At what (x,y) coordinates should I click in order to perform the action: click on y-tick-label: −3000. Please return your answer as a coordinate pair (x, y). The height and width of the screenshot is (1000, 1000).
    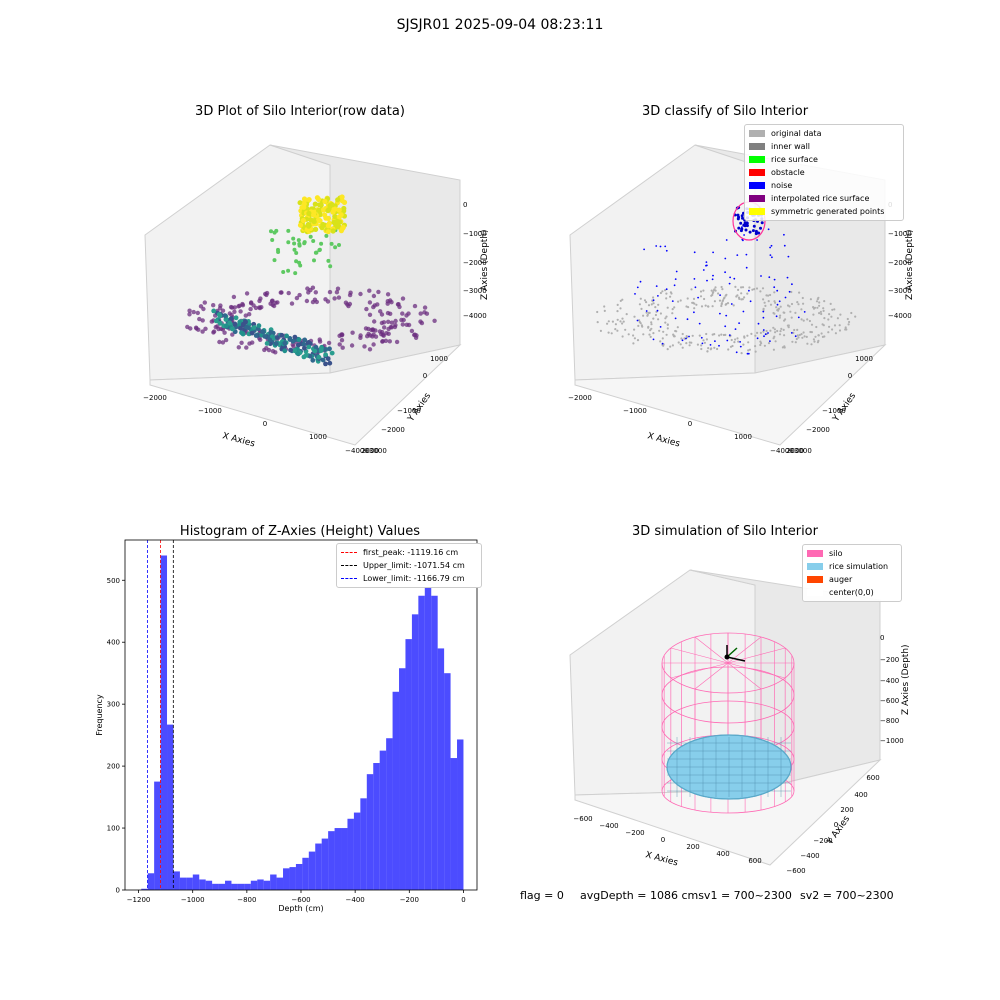
    Looking at the image, I should click on (800, 451).